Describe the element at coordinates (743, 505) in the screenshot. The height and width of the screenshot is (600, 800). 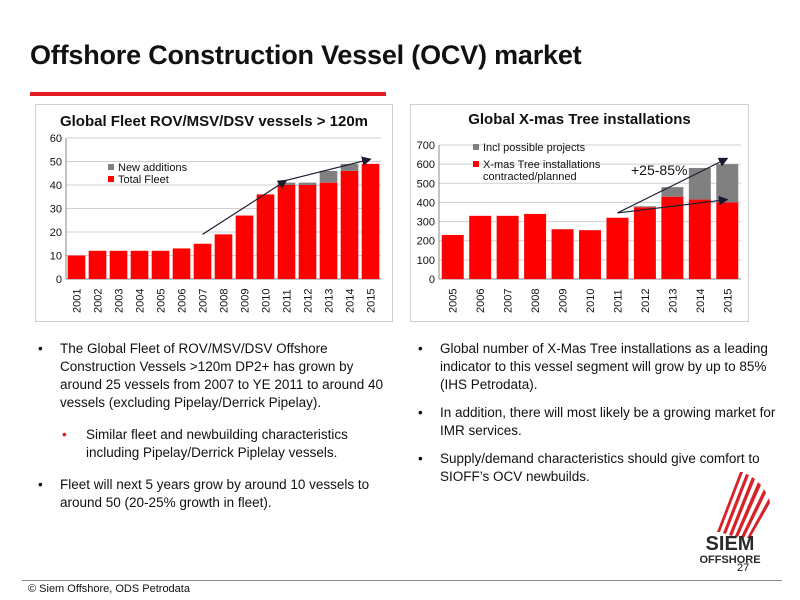
I see `sail-mark-icon` at that location.